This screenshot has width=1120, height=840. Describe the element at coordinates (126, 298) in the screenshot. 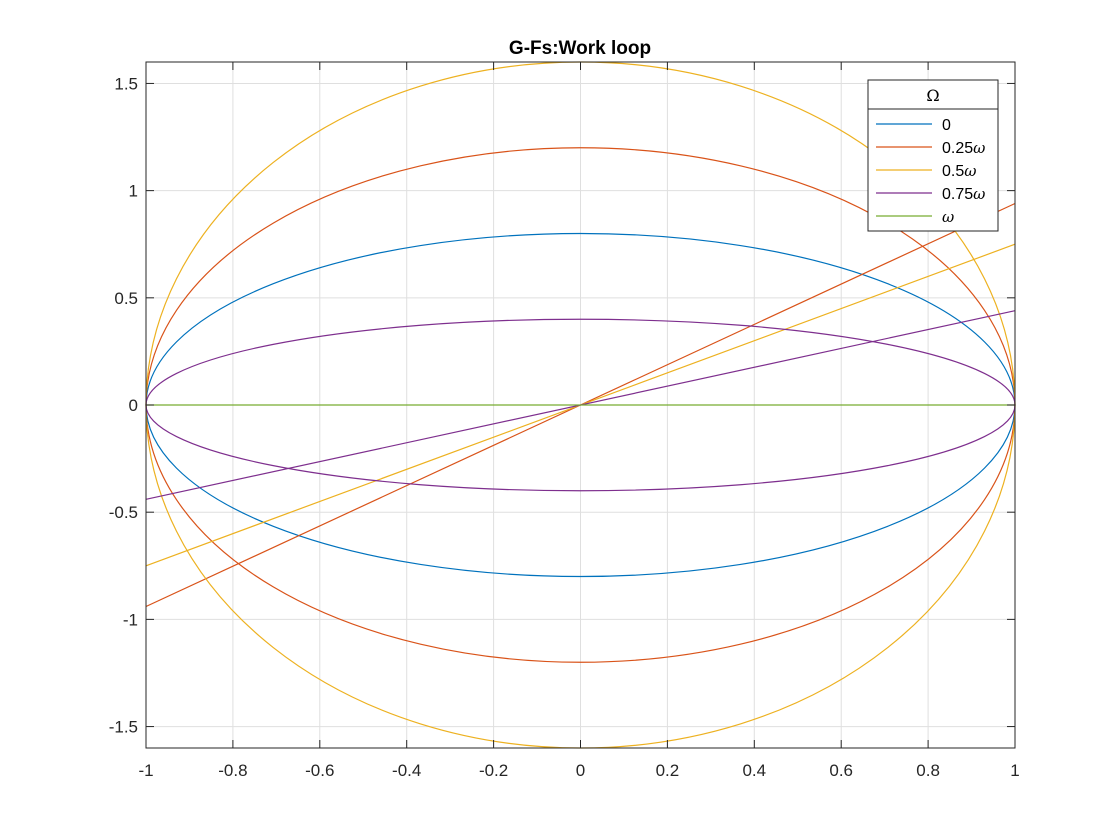

I see `y-tick-label: 0.5` at that location.